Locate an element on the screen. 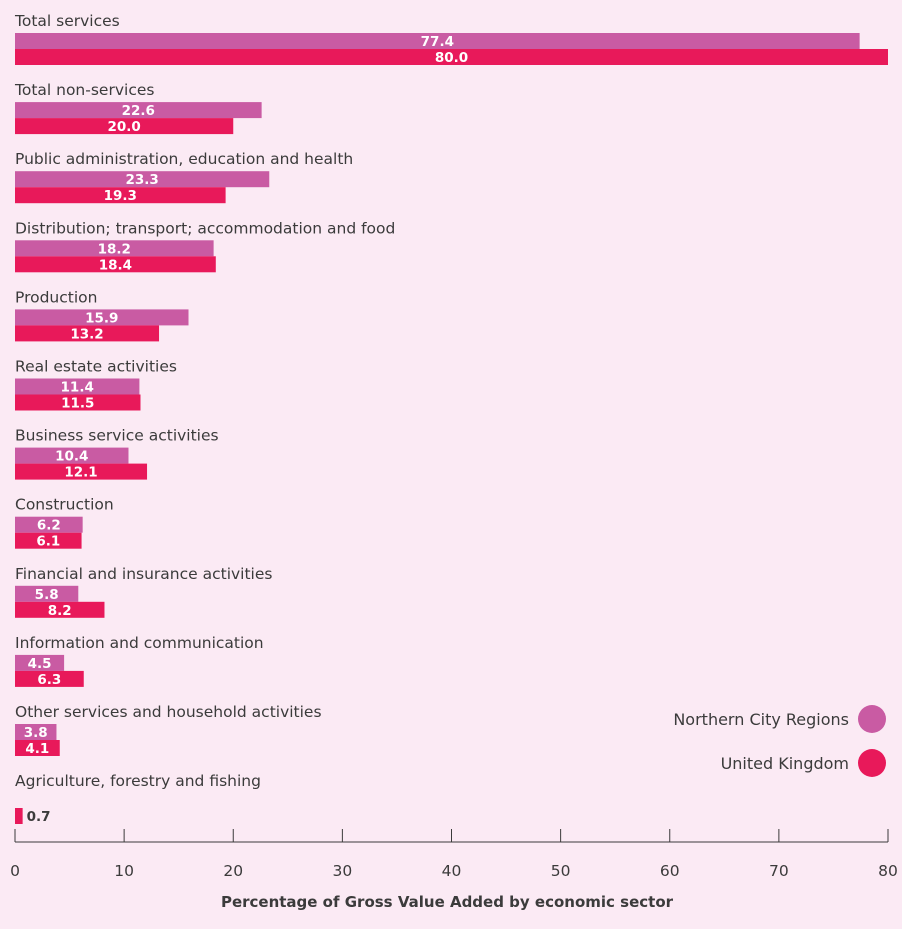  data-label: 6.2 is located at coordinates (49, 526).